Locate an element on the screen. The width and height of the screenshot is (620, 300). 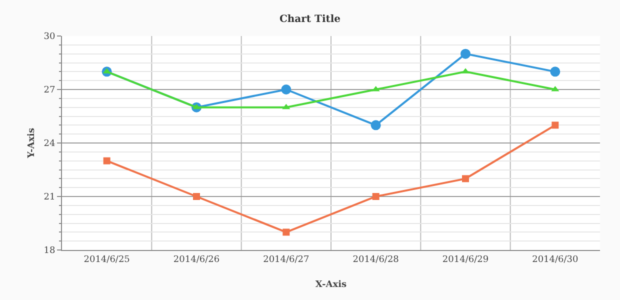
y-axis-title: Y-Axis is located at coordinates (32, 144).